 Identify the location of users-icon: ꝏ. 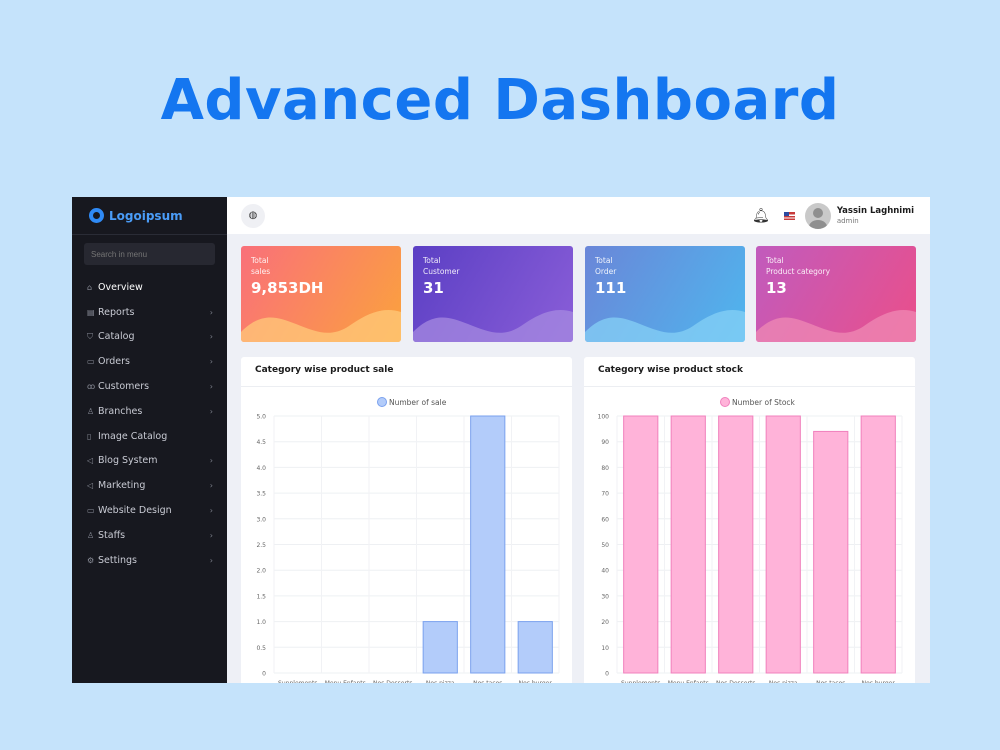
(91, 387).